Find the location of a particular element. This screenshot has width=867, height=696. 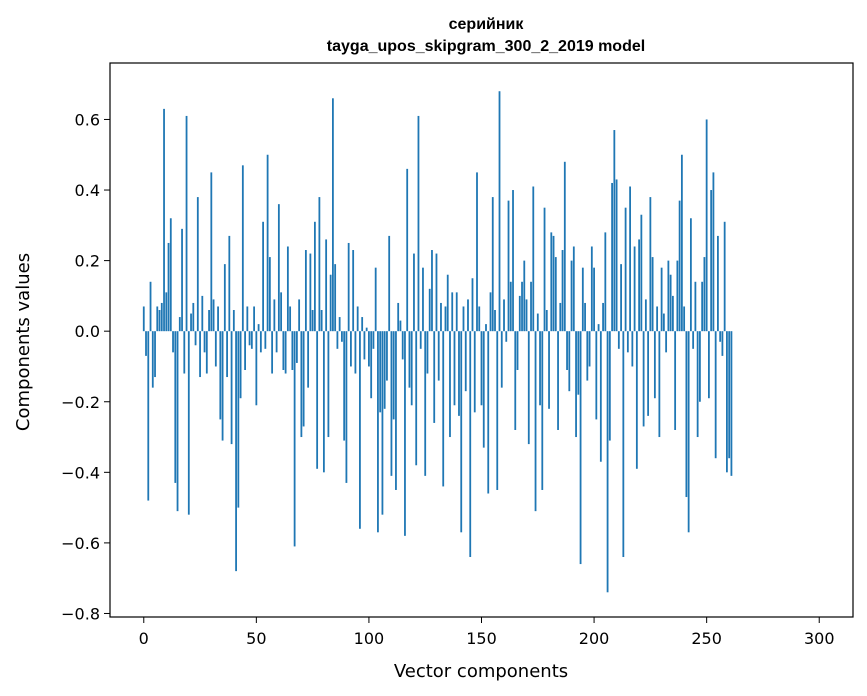

y-axis-ticks: 0.6 0.4 0.2 0.0 −0.2 −0.4 −0.6 −0.8 is located at coordinates (85, 366).